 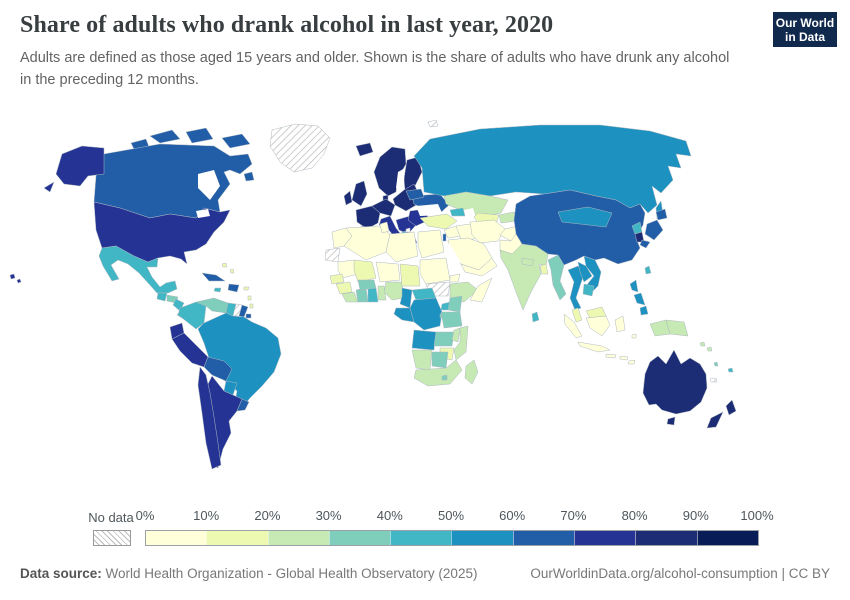 I want to click on country-cameroon, so click(x=406, y=298).